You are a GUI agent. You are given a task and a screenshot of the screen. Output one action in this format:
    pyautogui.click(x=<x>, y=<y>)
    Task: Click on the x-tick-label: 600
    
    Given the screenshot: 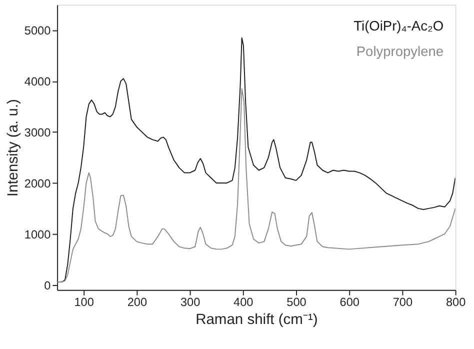 What is the action you would take?
    pyautogui.click(x=350, y=302)
    